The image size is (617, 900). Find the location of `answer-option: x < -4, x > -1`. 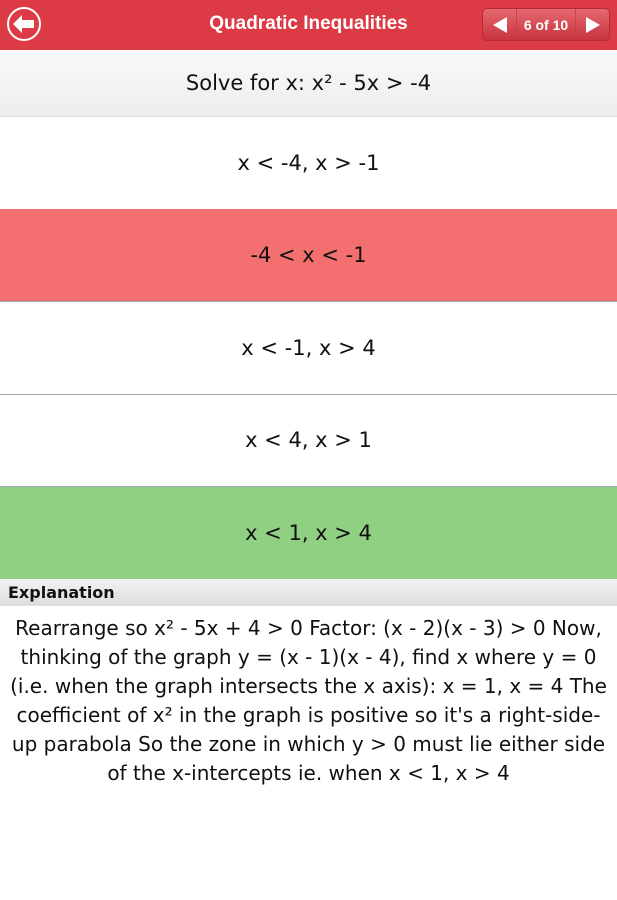

answer-option: x < -4, x > -1 is located at coordinates (308, 163).